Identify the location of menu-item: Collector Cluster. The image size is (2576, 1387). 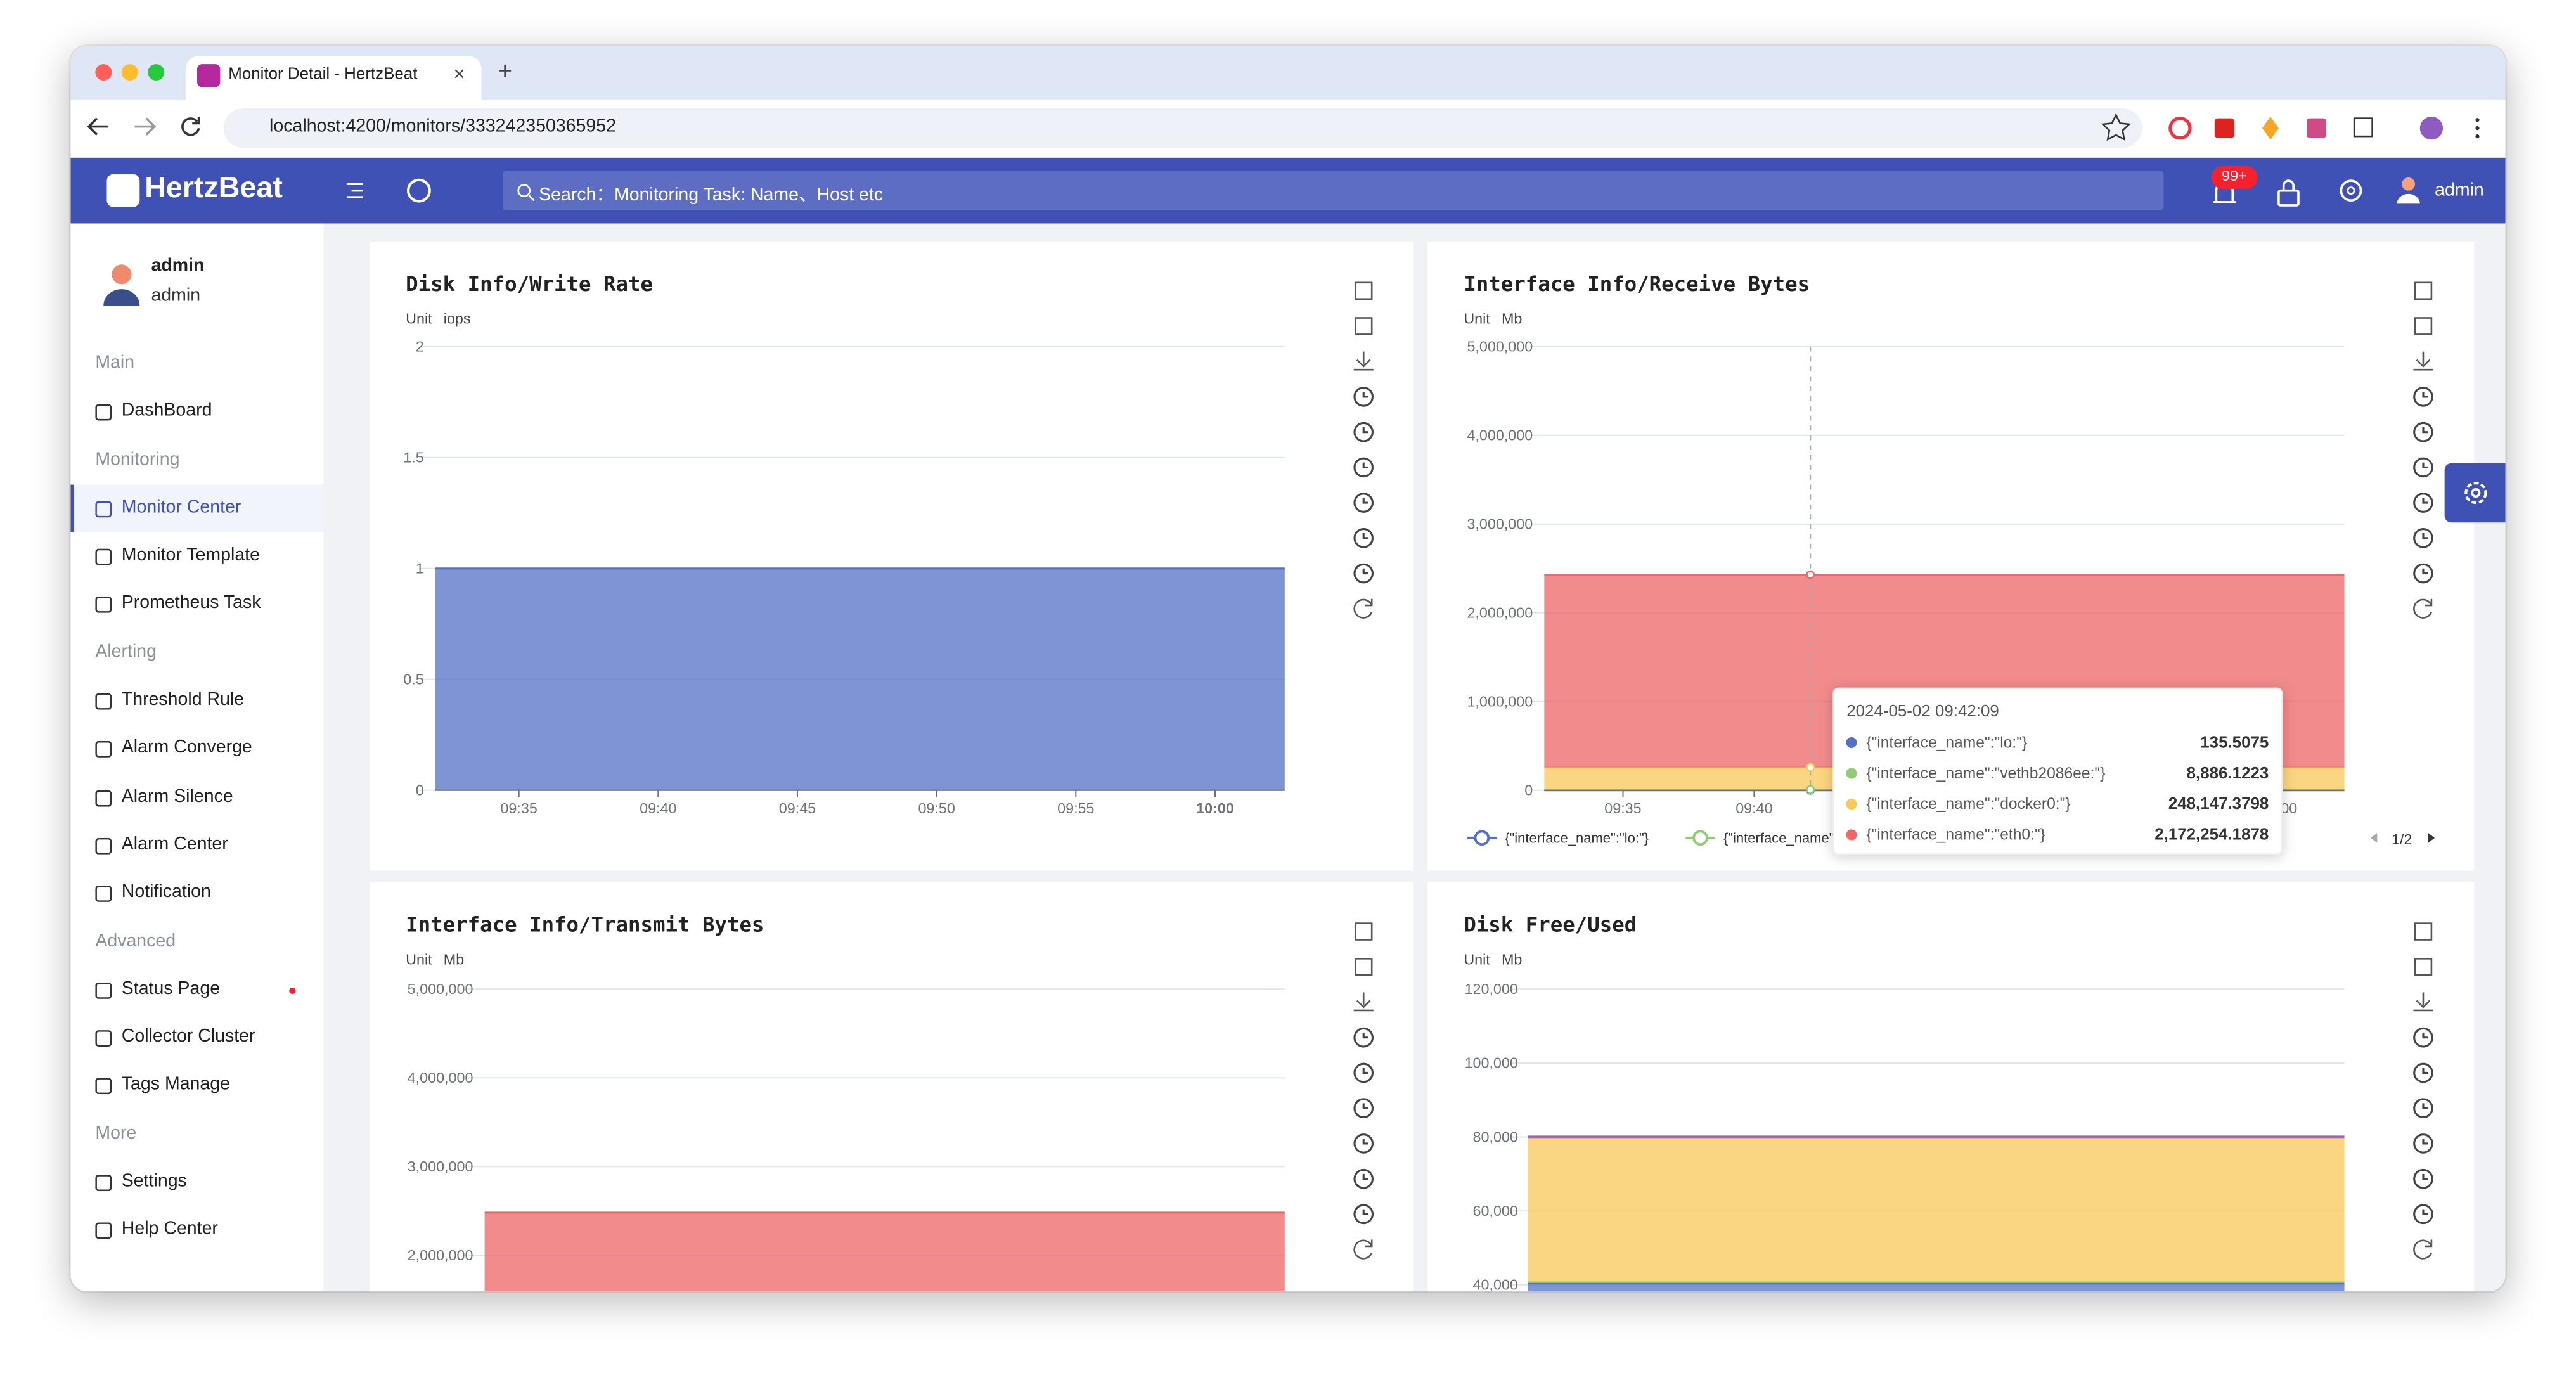
(196, 1038).